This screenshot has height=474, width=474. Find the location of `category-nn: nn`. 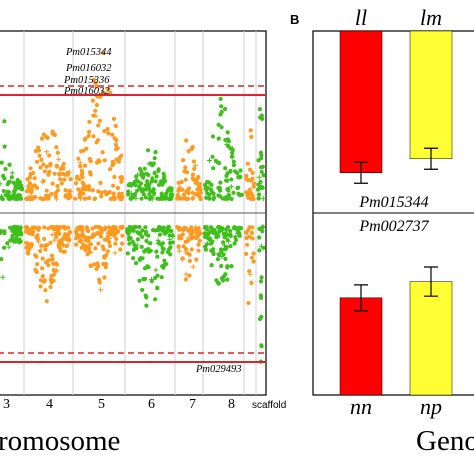

category-nn: nn is located at coordinates (361, 406).